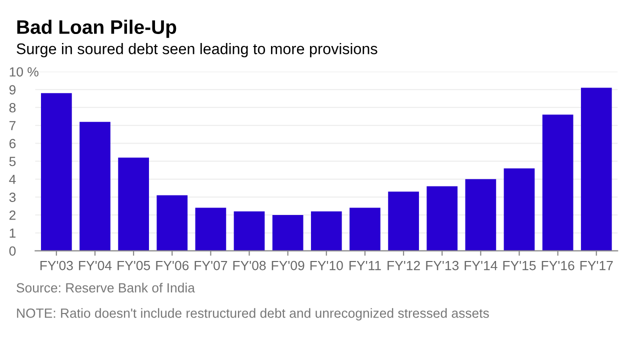 The height and width of the screenshot is (338, 640). What do you see at coordinates (288, 265) in the screenshot?
I see `x-tick-label: FY'09` at bounding box center [288, 265].